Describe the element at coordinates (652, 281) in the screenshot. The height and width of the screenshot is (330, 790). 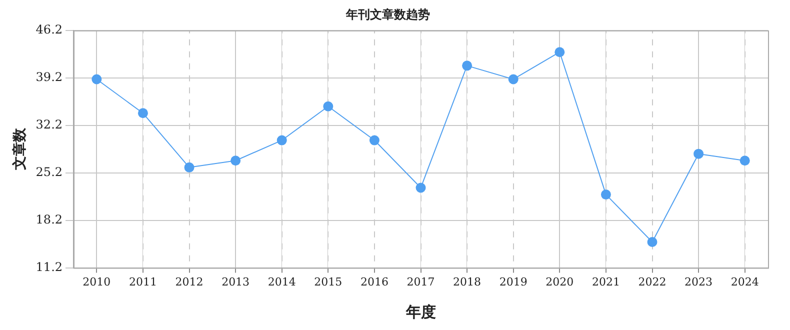
I see `x-tick-label: 2022` at that location.